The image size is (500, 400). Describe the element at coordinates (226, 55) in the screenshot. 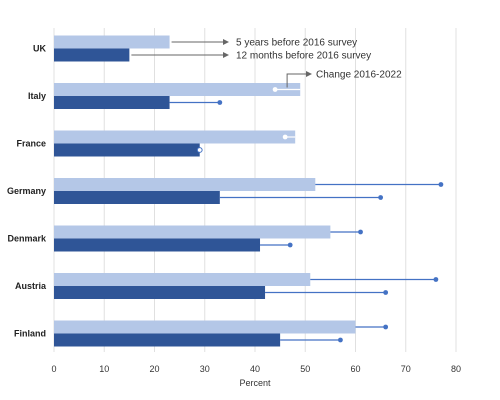

I see `legend-arrowhead-twelve-months` at that location.